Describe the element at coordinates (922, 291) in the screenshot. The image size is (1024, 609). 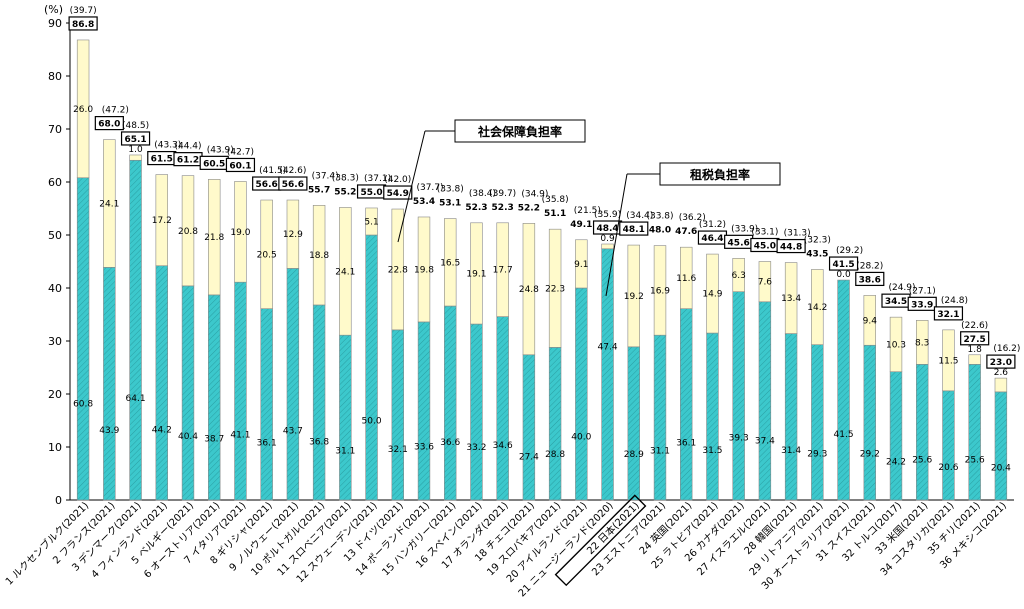
I see `deficit-adjusted-label: (27.1)` at that location.